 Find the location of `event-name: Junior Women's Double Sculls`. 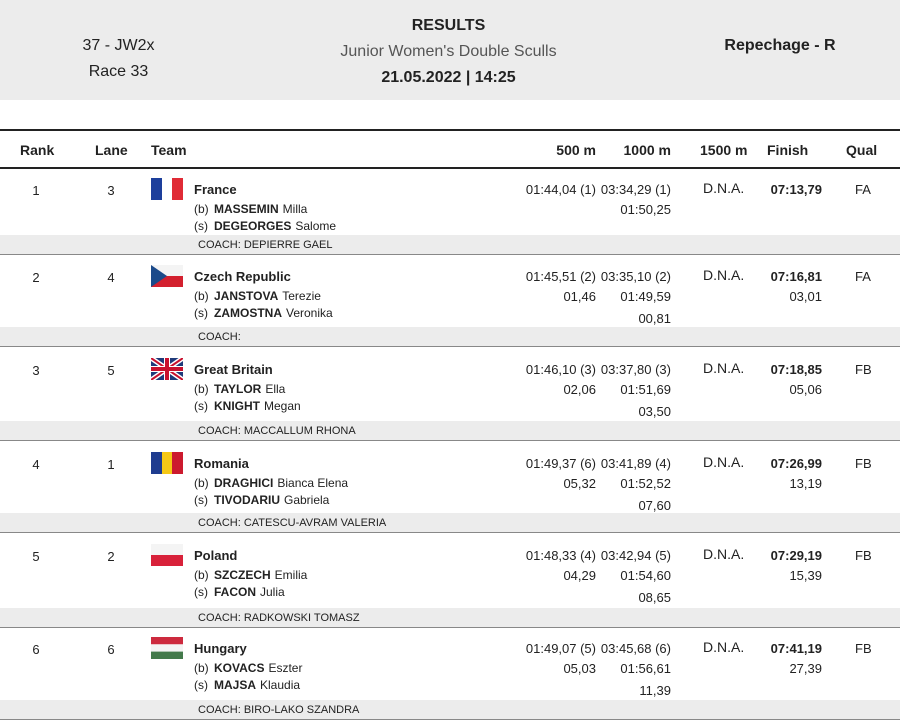

event-name: Junior Women's Double Sculls is located at coordinates (448, 51).